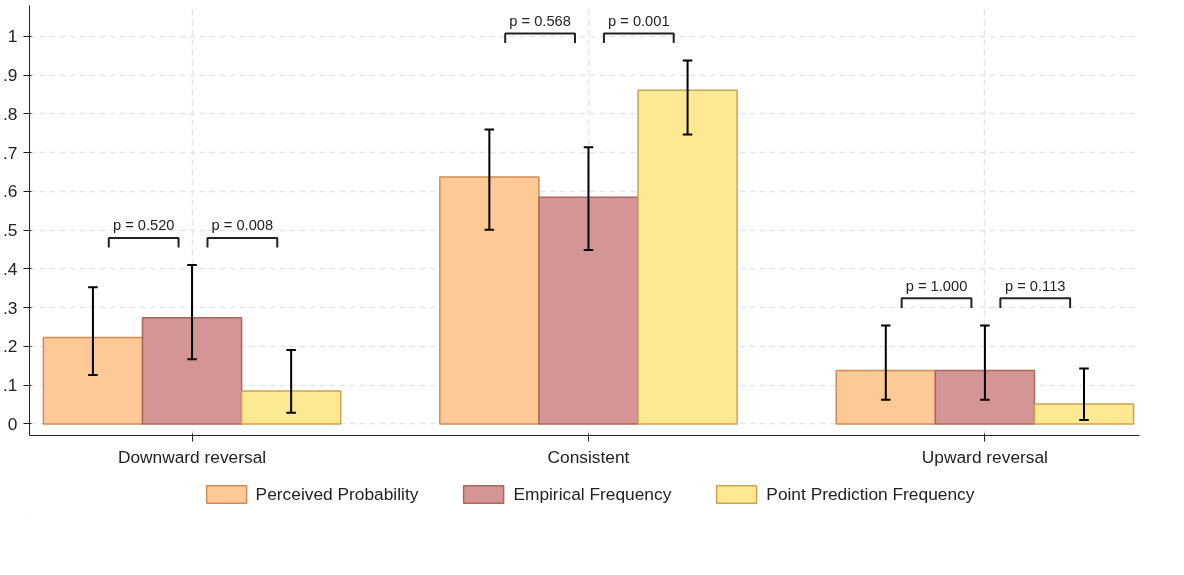 This screenshot has width=1184, height=575. What do you see at coordinates (540, 20) in the screenshot?
I see `annotation: p = 0.568` at bounding box center [540, 20].